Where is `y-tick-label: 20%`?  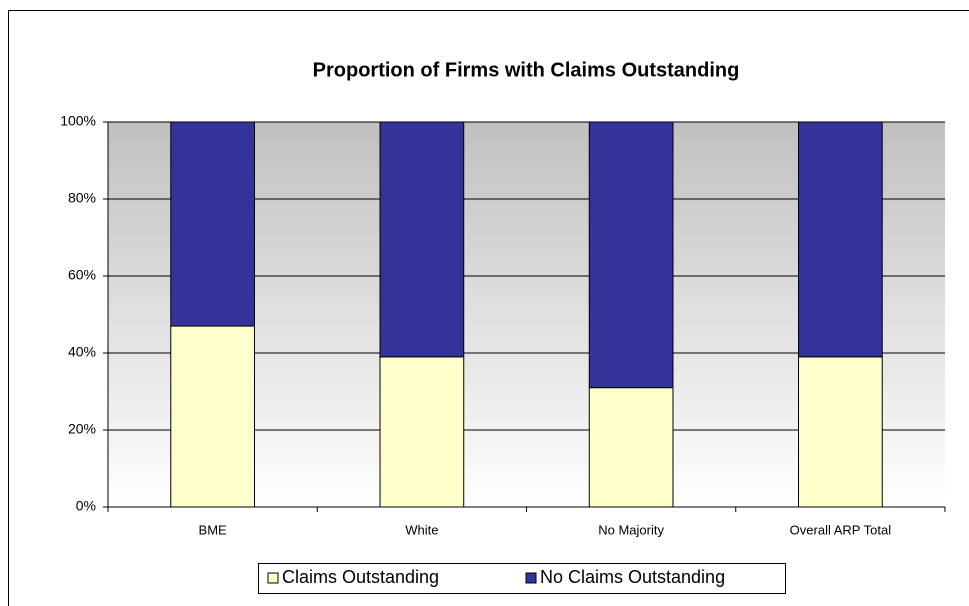 y-tick-label: 20% is located at coordinates (82, 429).